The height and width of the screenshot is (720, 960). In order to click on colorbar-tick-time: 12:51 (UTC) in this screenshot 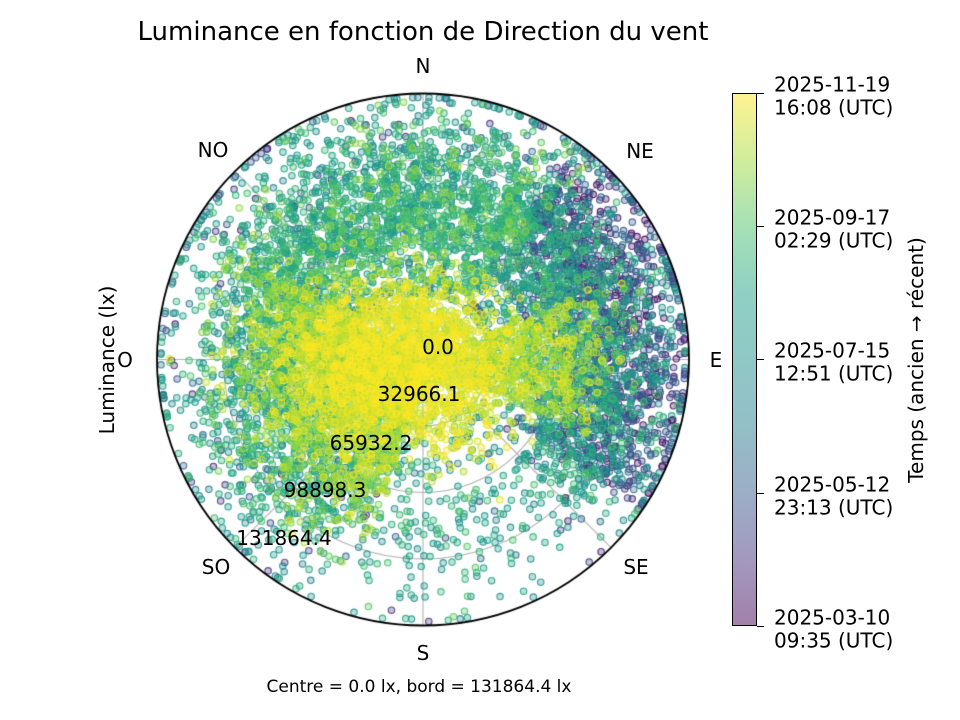, I will do `click(834, 373)`.